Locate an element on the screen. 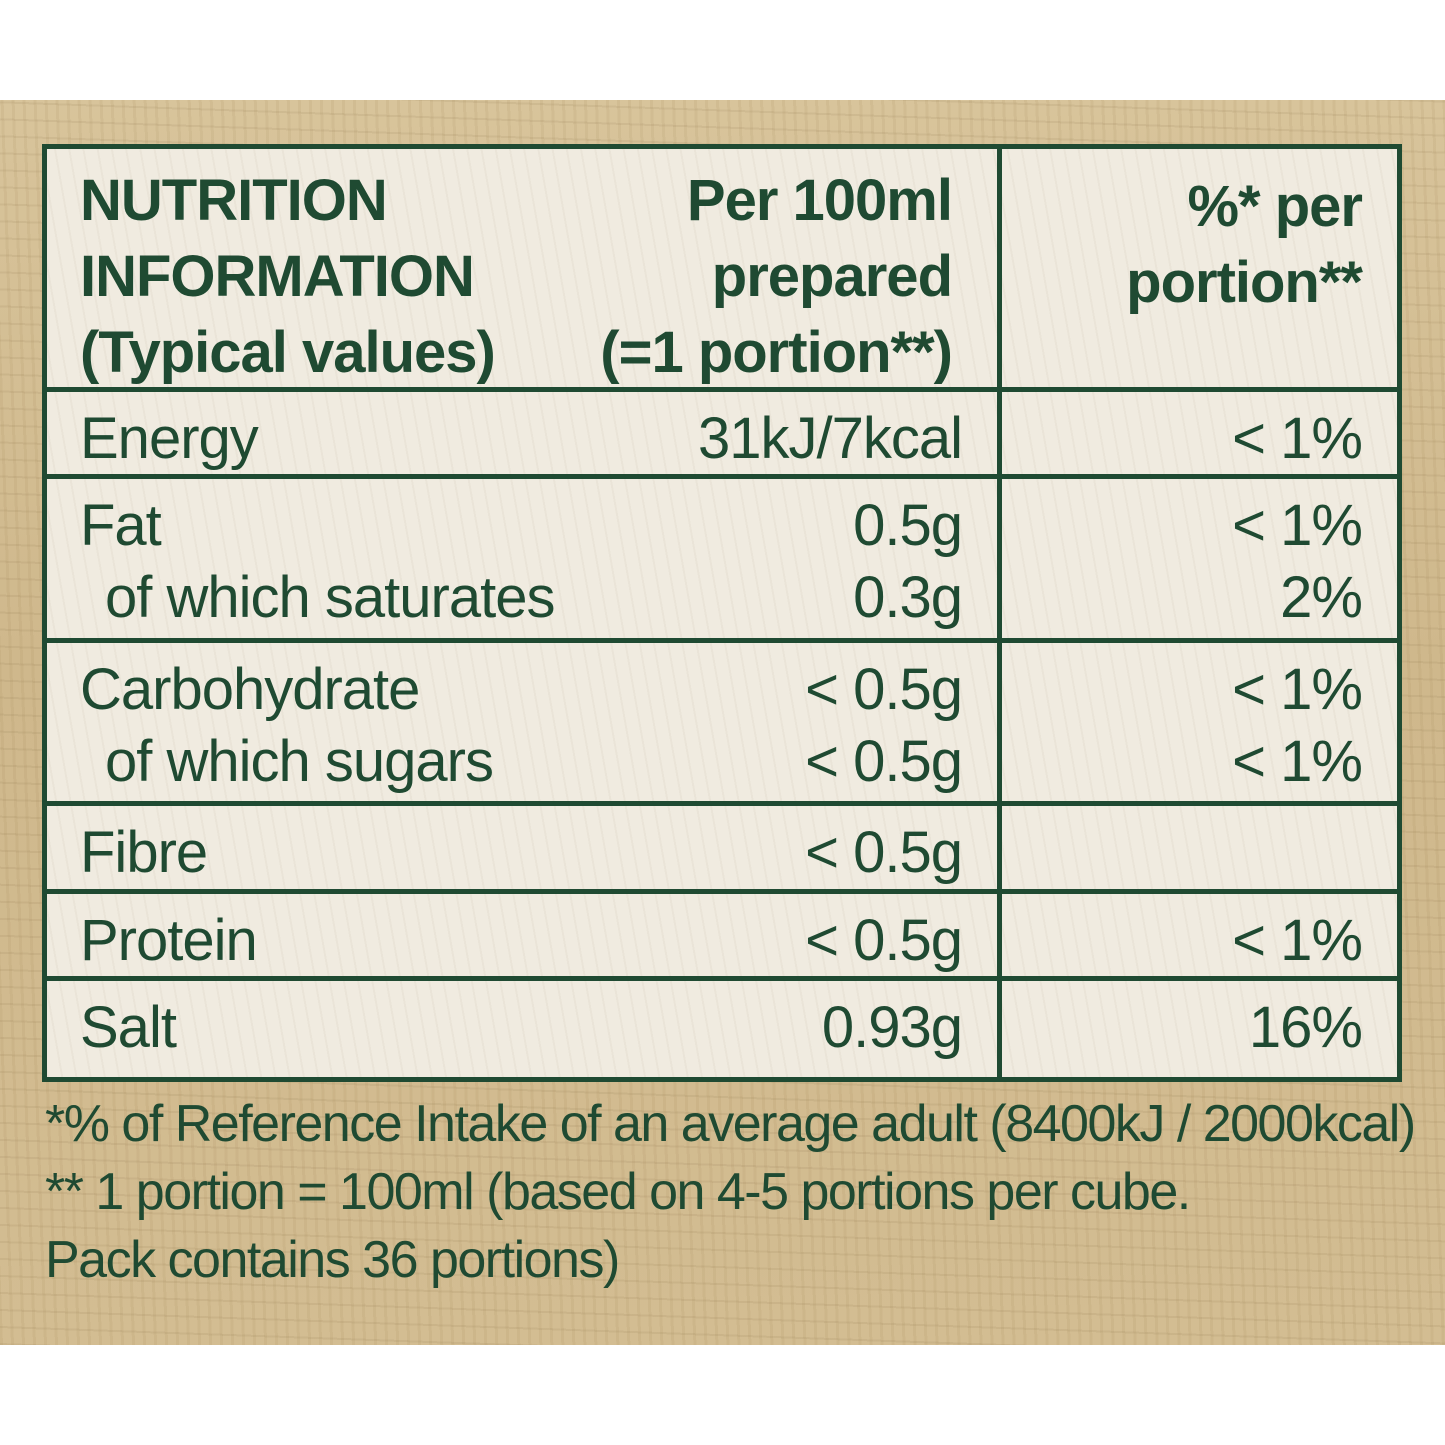 The image size is (1445, 1445). header-per100-line1: Per 100ml is located at coordinates (819, 200).